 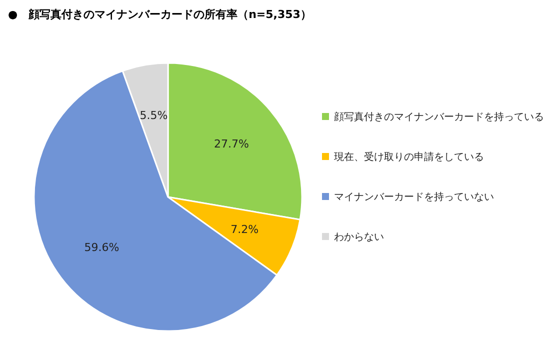 What do you see at coordinates (359, 237) in the screenshot?
I see `legend-label: わからない` at bounding box center [359, 237].